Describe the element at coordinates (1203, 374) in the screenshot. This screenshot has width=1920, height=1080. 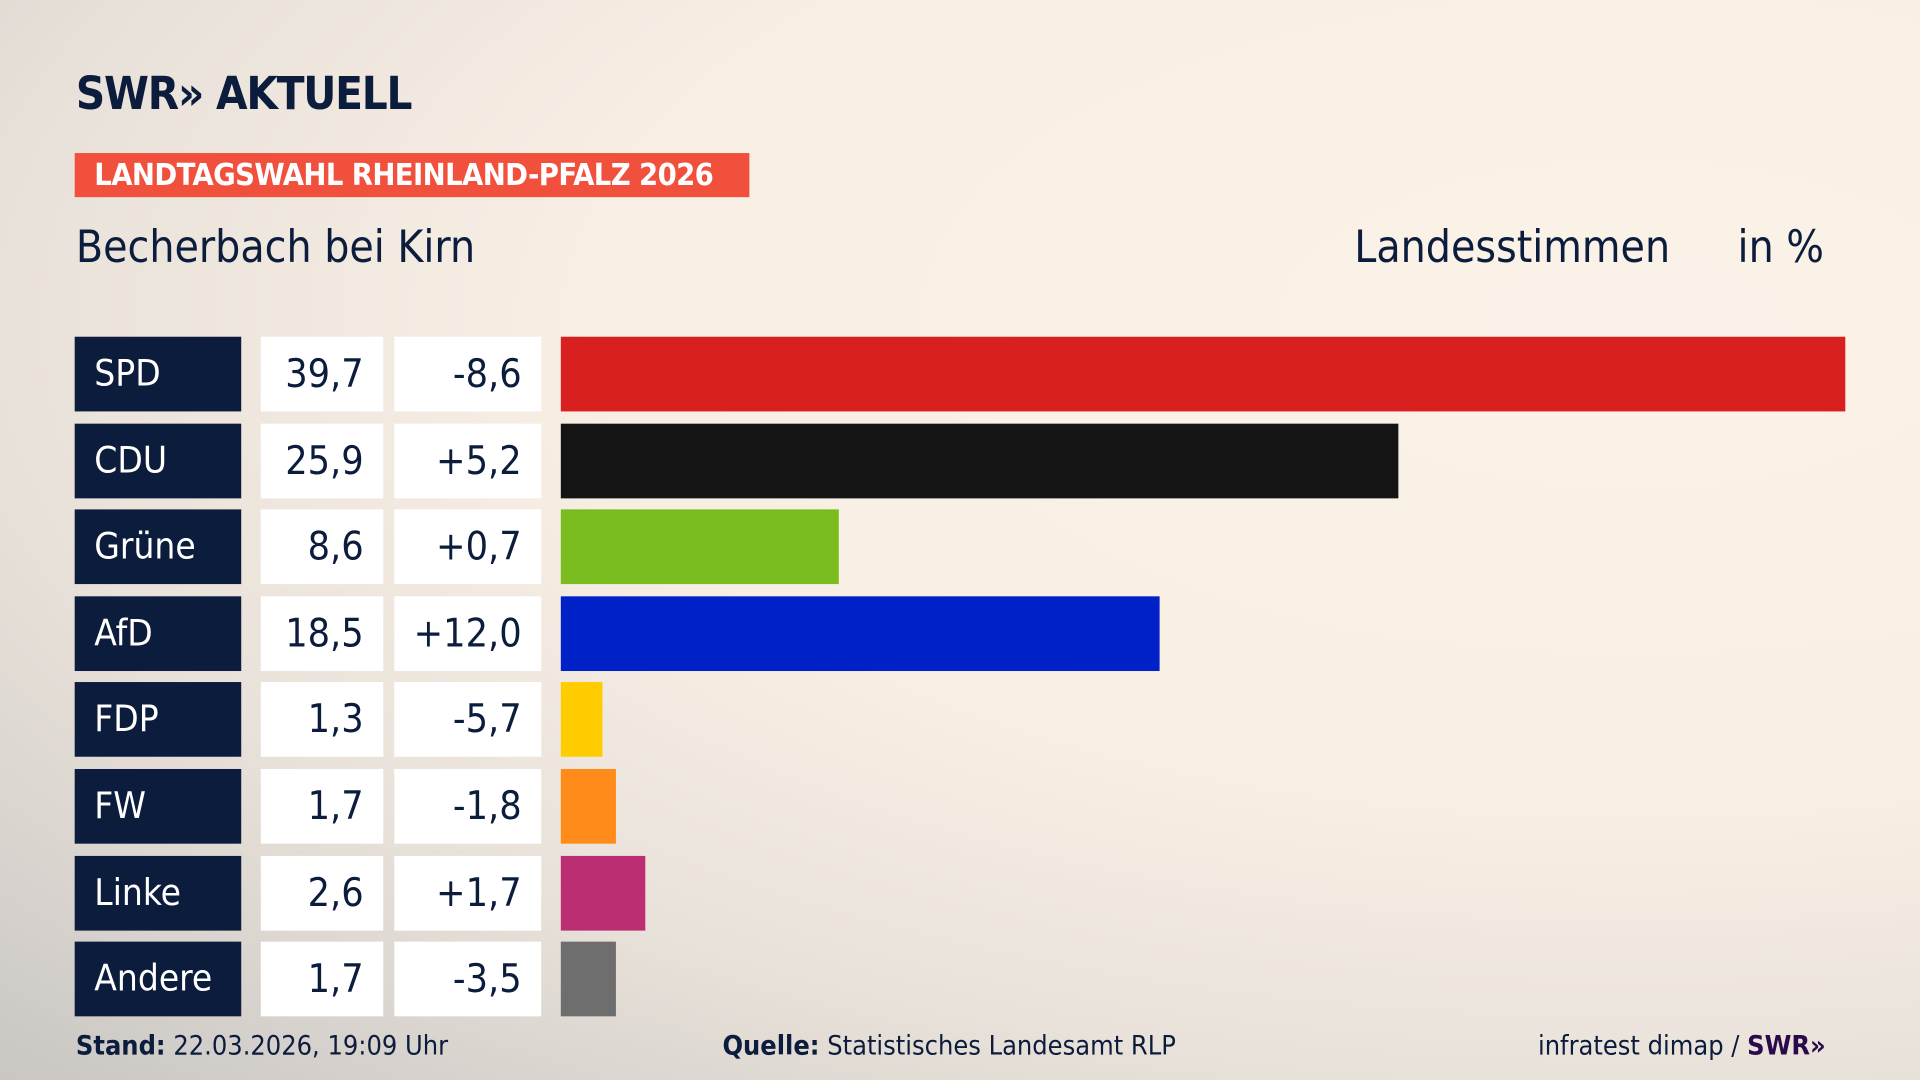
I see `bar-spd` at that location.